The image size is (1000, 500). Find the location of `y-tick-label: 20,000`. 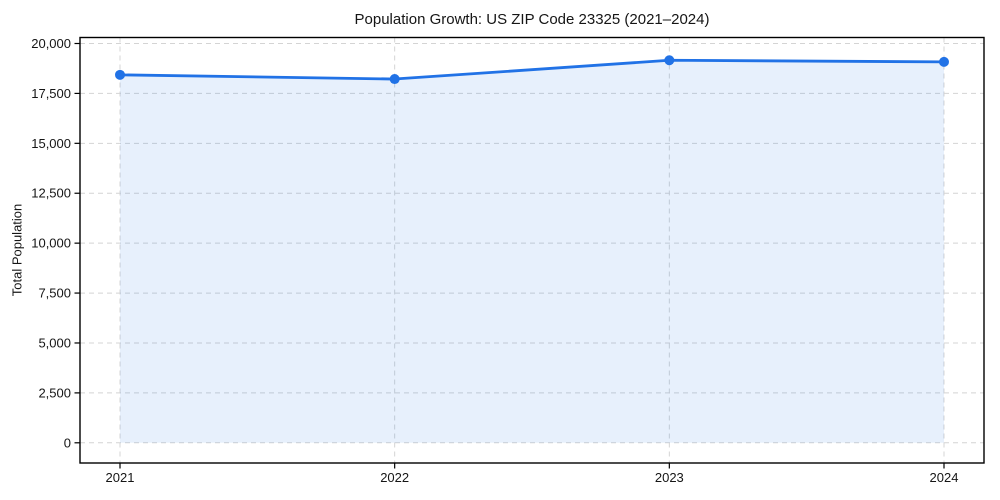

y-tick-label: 20,000 is located at coordinates (51, 43).